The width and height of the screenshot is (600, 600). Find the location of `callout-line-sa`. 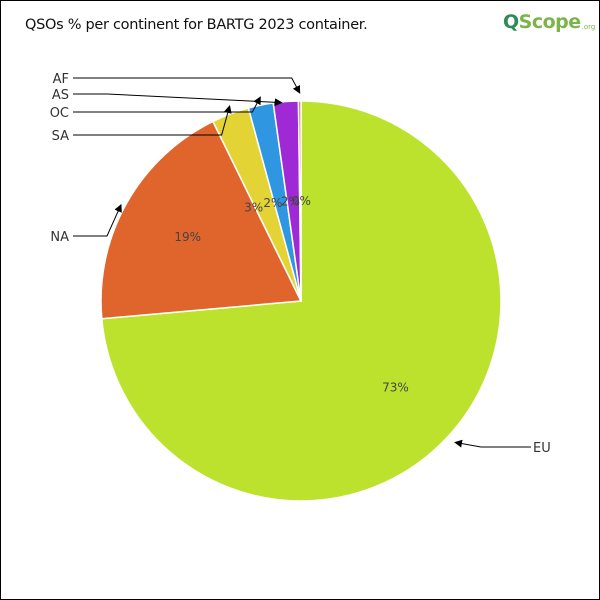

callout-line-sa is located at coordinates (152, 120).